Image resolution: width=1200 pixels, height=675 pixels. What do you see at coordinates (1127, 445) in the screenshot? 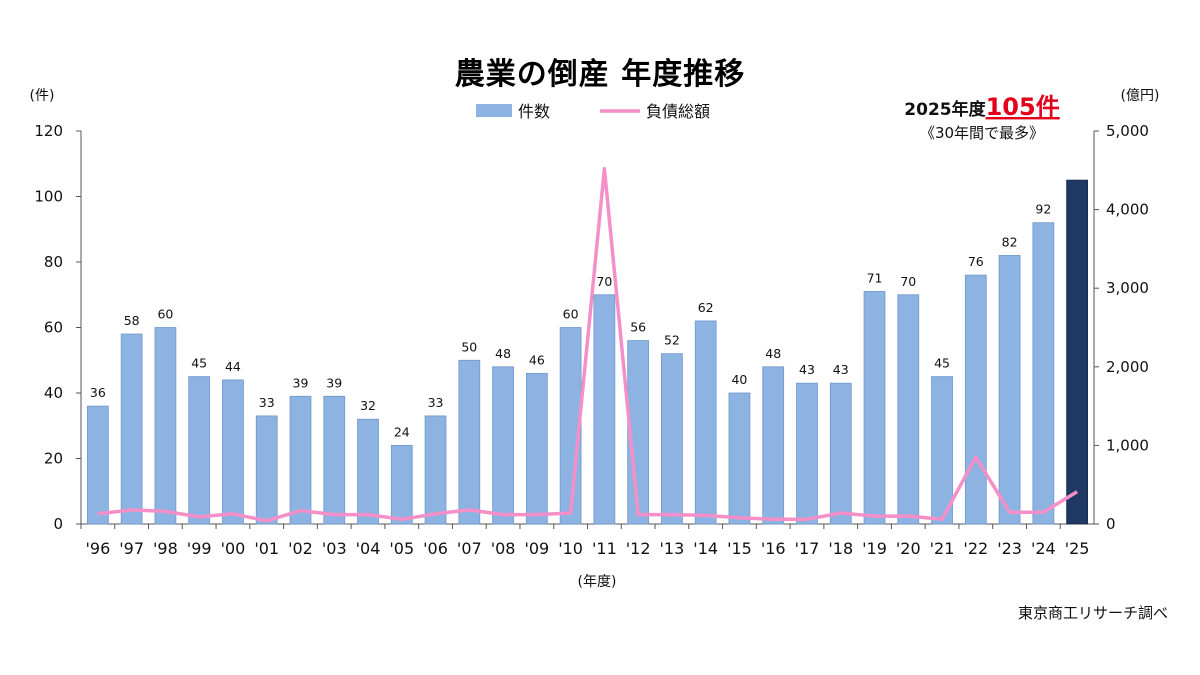
I see `right-tick-label: 1,000` at bounding box center [1127, 445].